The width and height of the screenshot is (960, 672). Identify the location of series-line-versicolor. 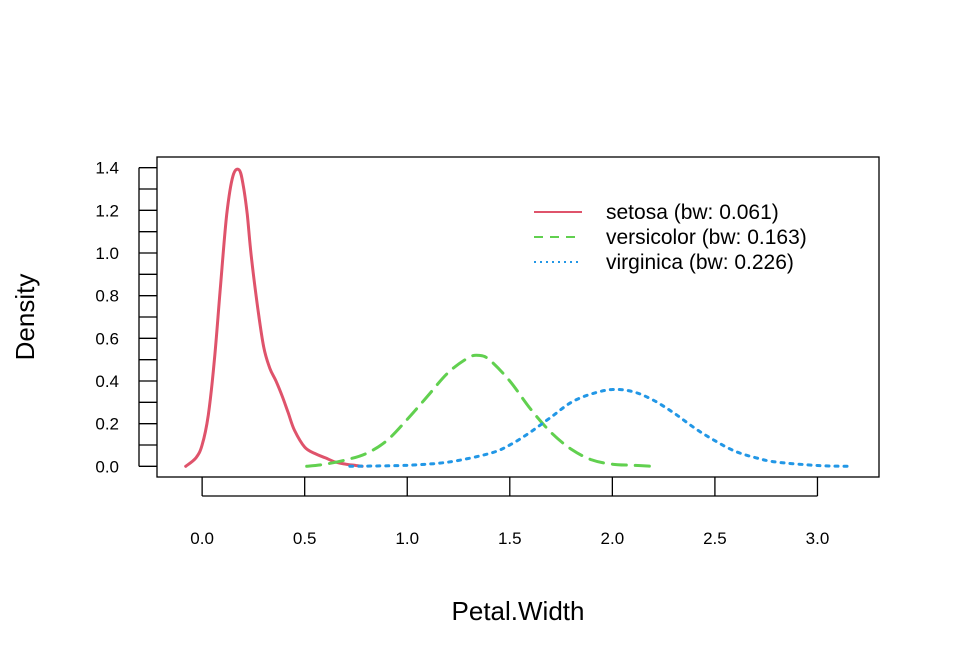
(480, 410).